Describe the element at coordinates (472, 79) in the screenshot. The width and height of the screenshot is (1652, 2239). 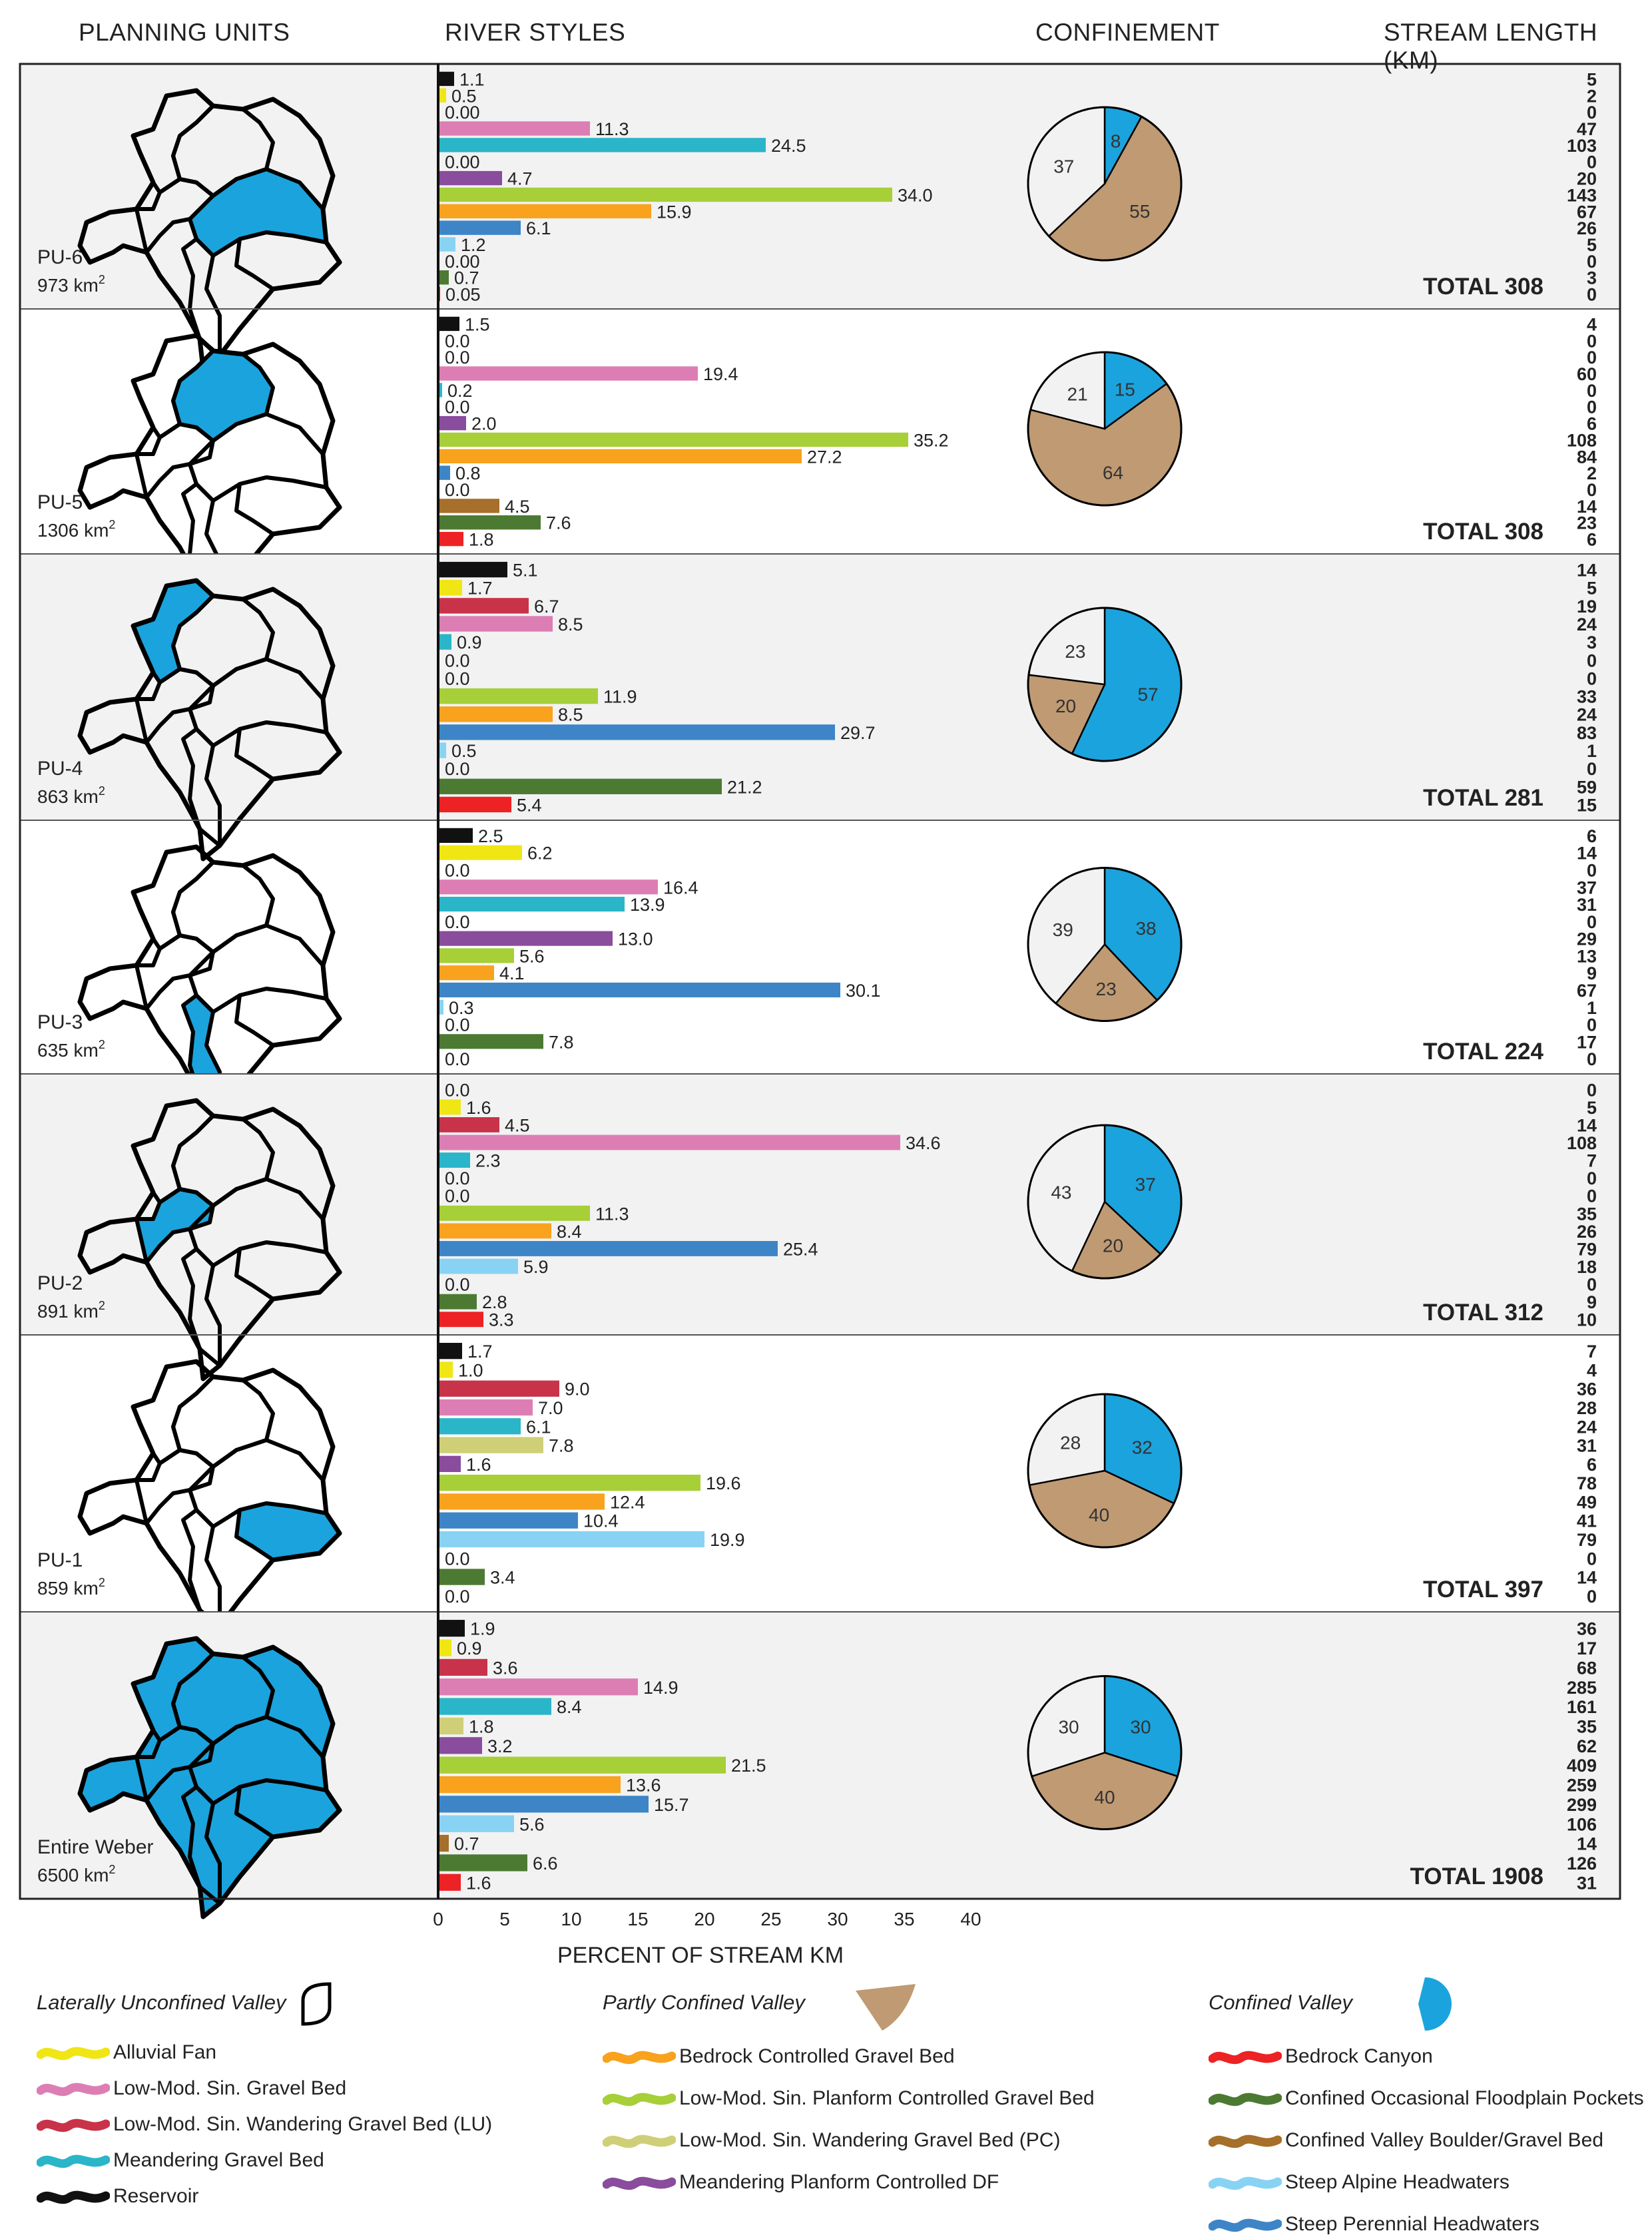
I see `bar-value-label: 1.1` at that location.